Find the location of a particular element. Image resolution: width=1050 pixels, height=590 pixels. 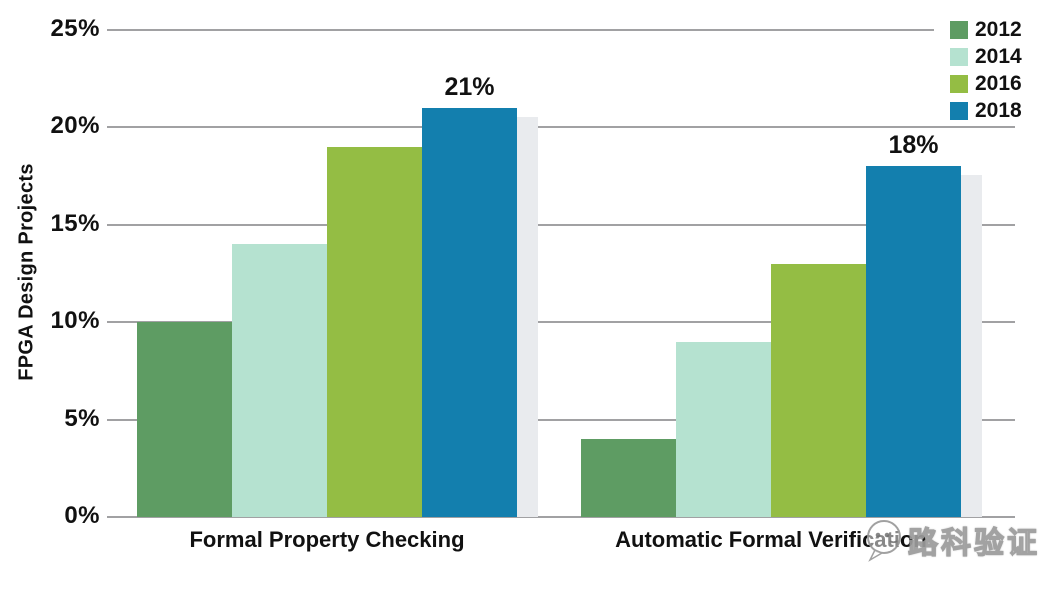

gridline-25% is located at coordinates (521, 30).